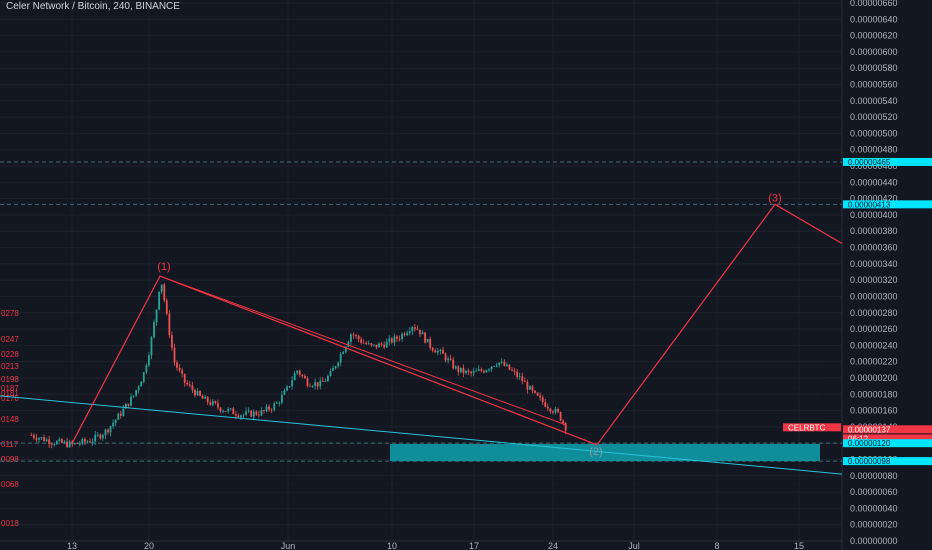 Image resolution: width=932 pixels, height=550 pixels. Describe the element at coordinates (887, 443) in the screenshot. I see `price-tag: 0.00000120` at that location.